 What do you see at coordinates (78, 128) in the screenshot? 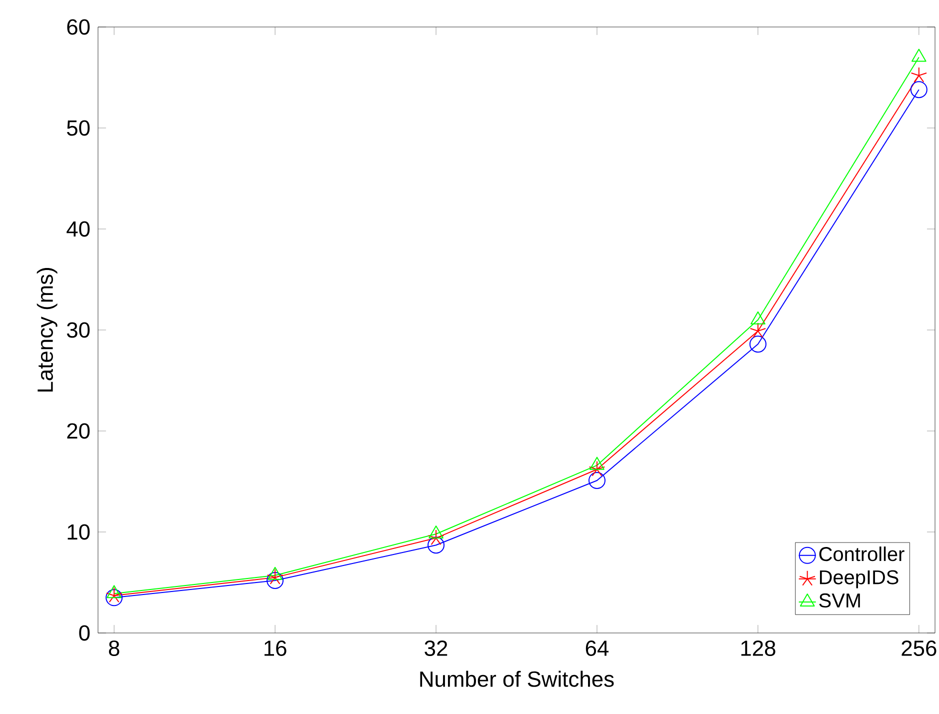
I see `y-tick-label: 50` at bounding box center [78, 128].